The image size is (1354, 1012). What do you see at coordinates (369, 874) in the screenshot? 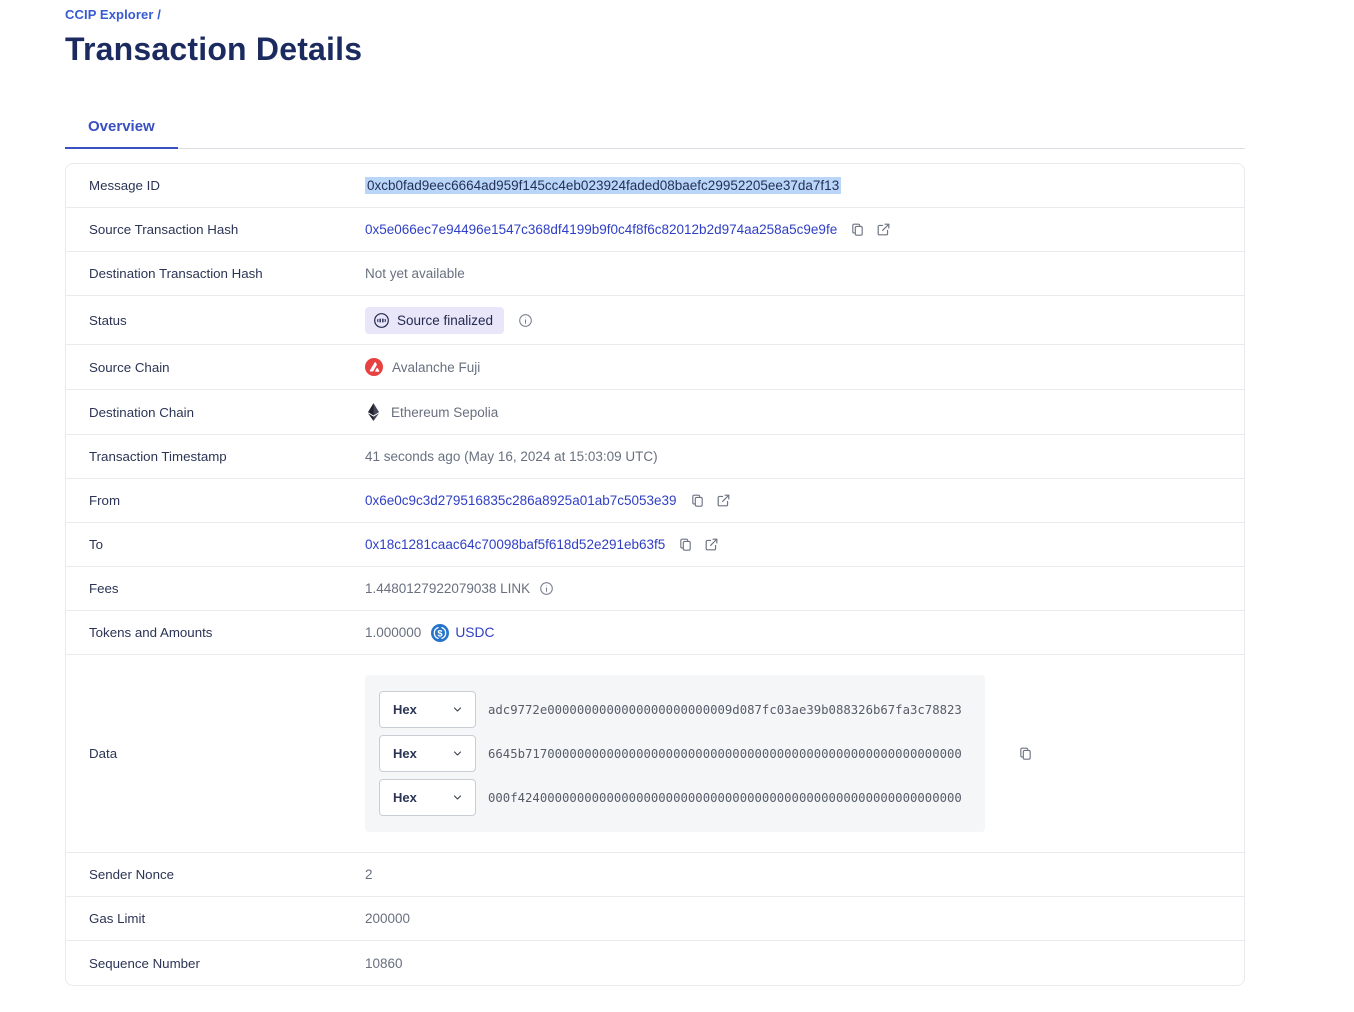
I see `sender-nonce-value: 2` at bounding box center [369, 874].